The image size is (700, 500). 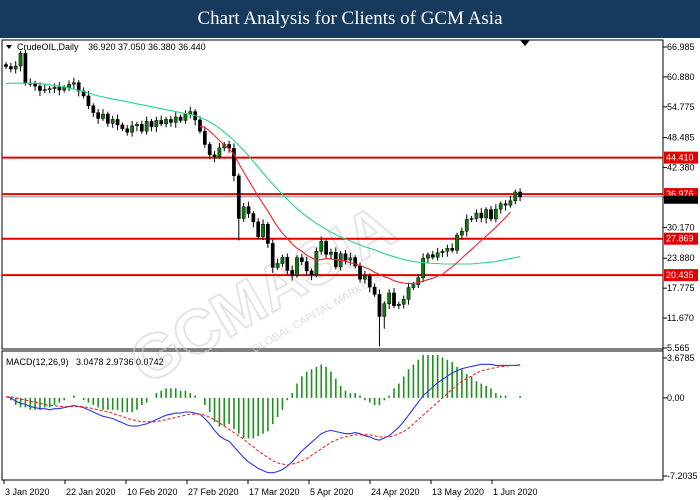 I want to click on time-tick-label: 22 Jan 2020, so click(x=91, y=492).